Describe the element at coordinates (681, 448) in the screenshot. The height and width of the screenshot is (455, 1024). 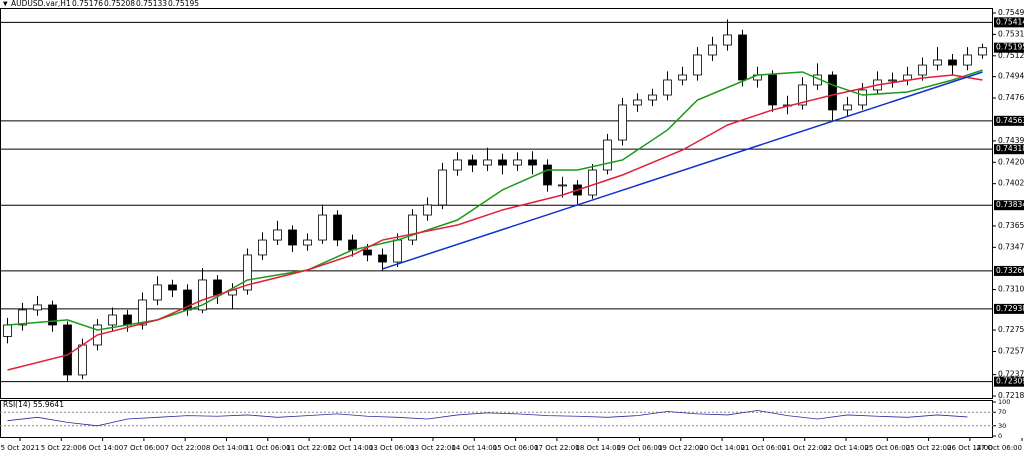
I see `x-tick-label: 19 Oct 22:00` at that location.